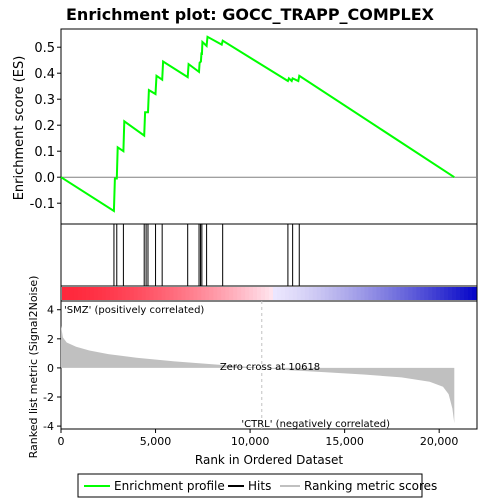 The width and height of the screenshot is (500, 500). Describe the element at coordinates (344, 441) in the screenshot. I see `x-tick-label: 15,000` at that location.